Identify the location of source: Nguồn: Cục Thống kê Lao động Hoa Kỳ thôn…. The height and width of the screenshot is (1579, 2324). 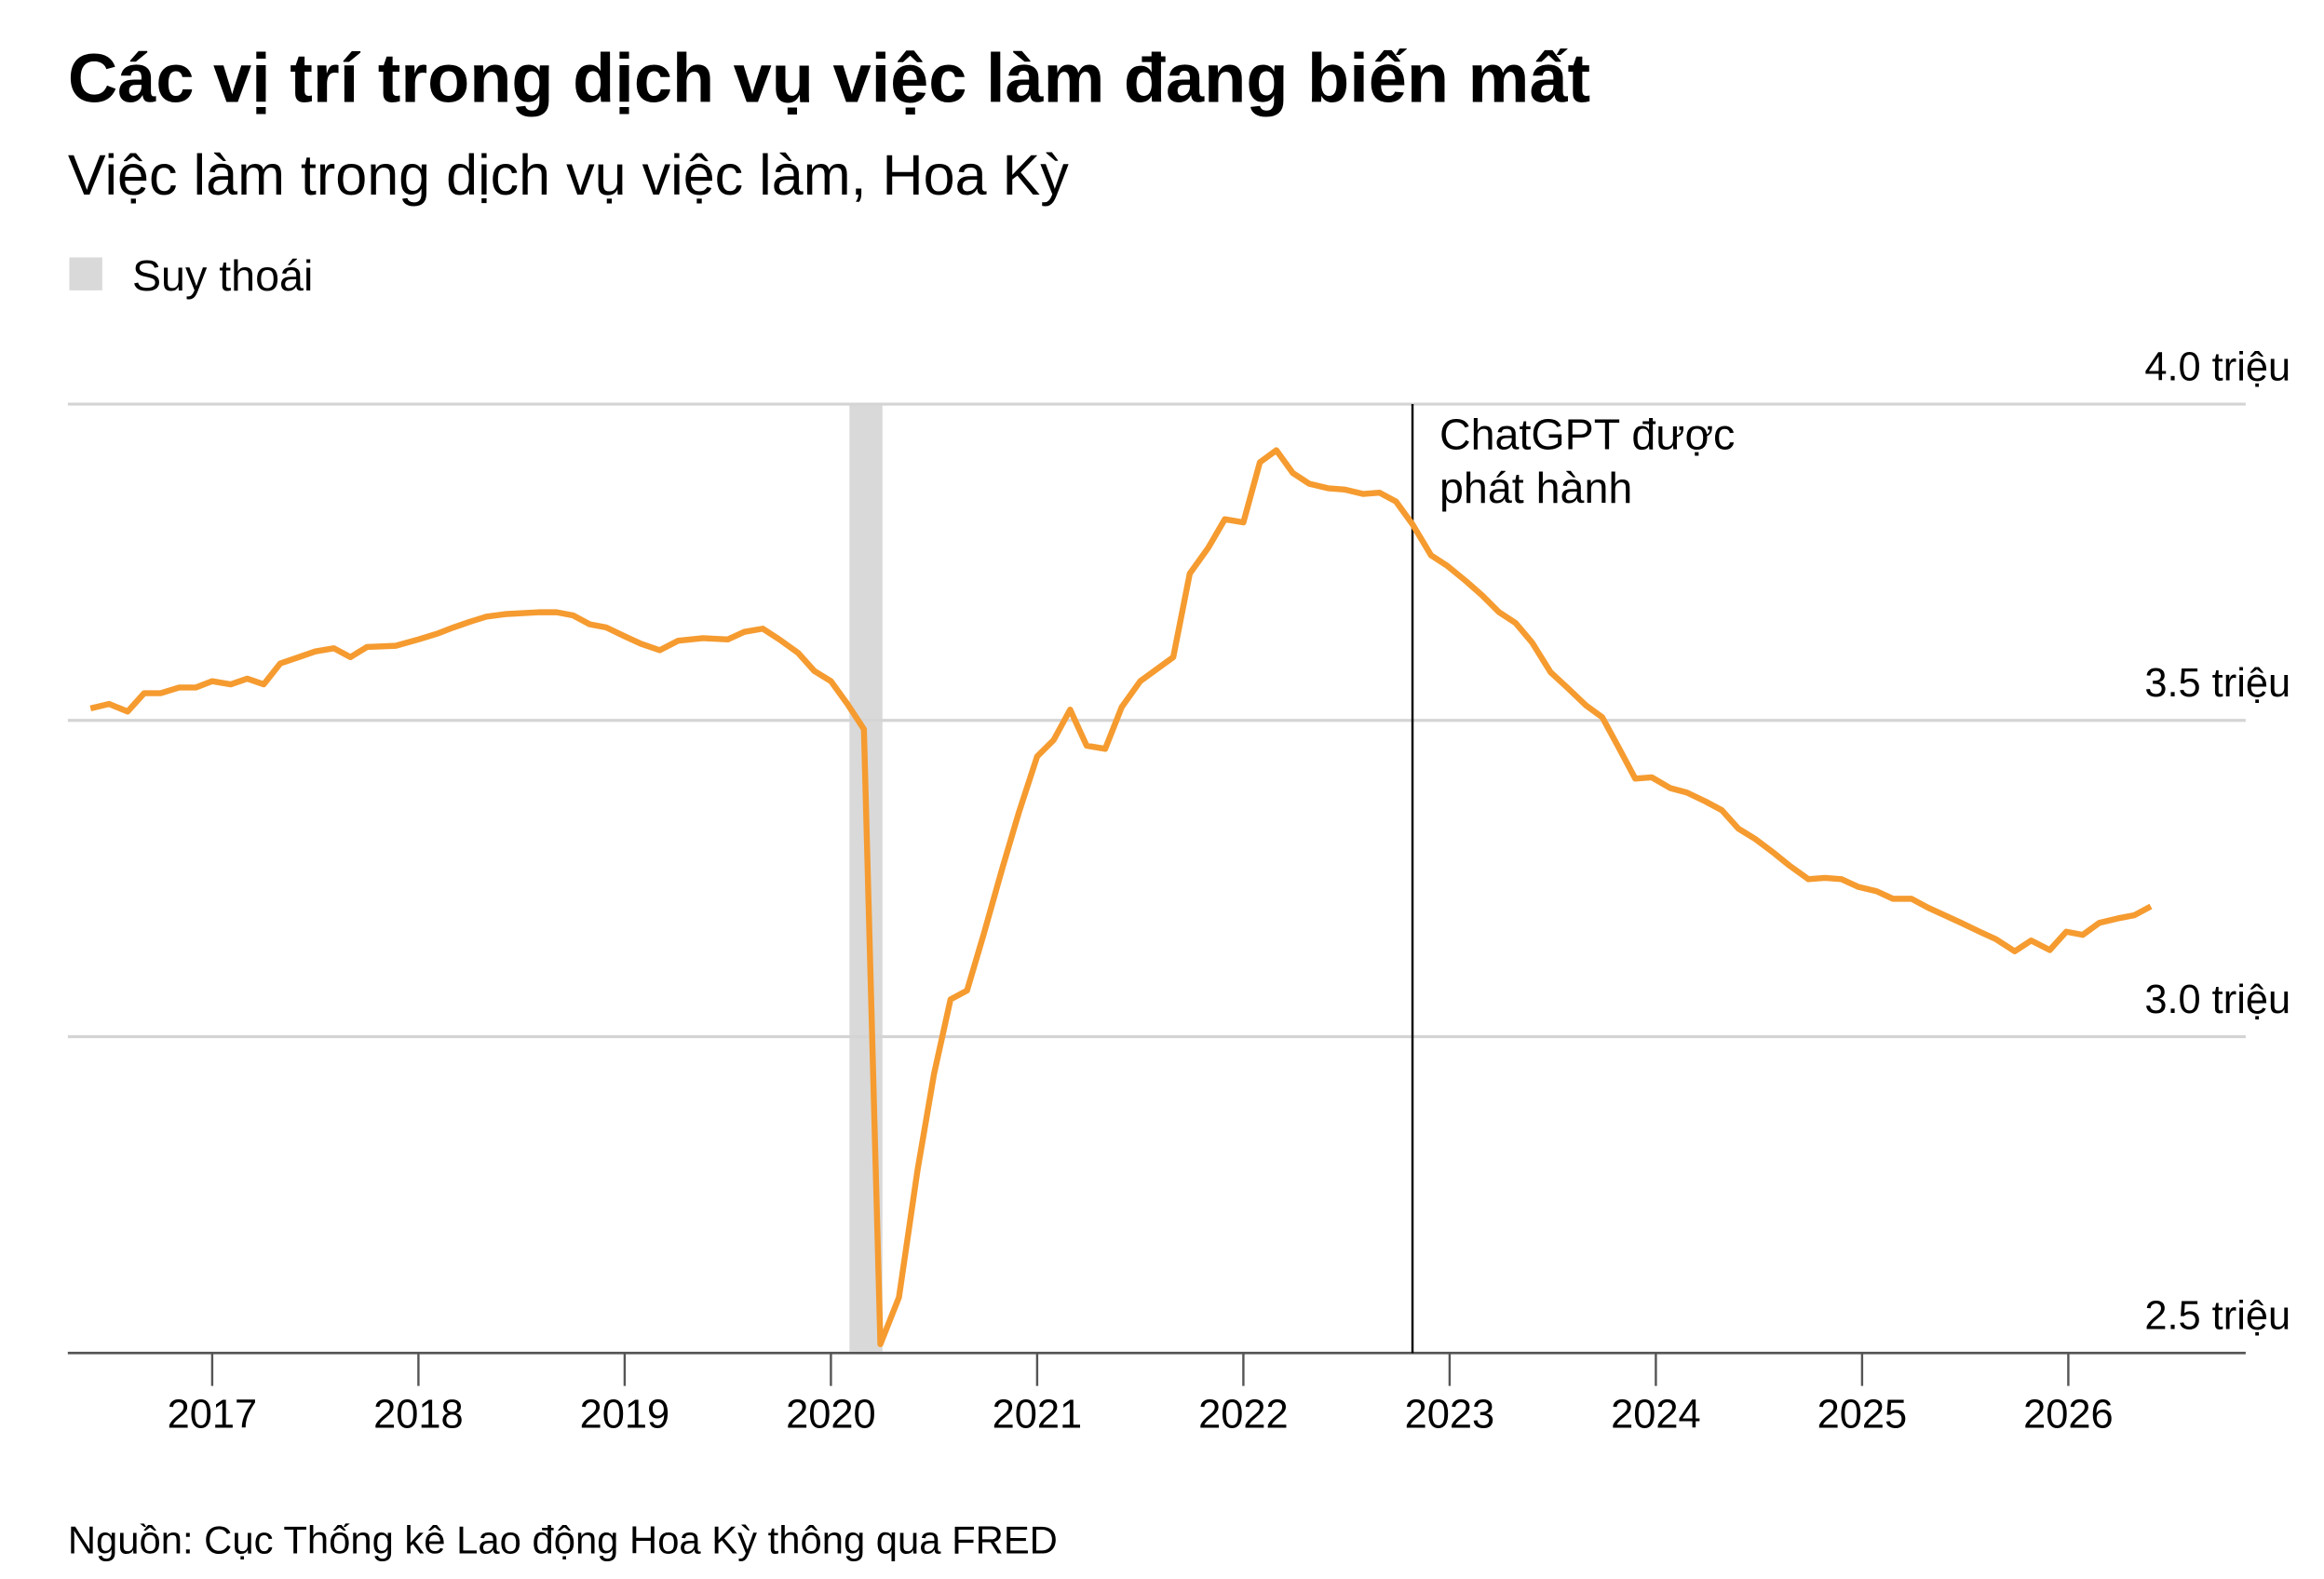
(563, 1540).